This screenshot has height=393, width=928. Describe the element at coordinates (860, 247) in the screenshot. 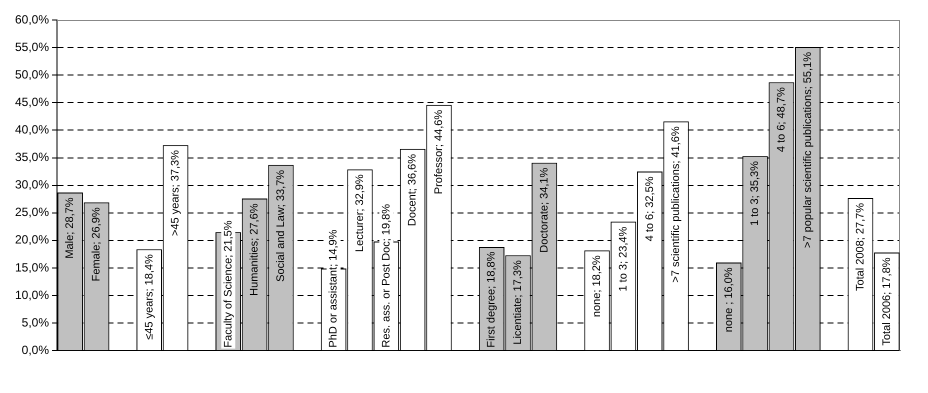

I see `data-label: Total 2008; 27,7%` at that location.